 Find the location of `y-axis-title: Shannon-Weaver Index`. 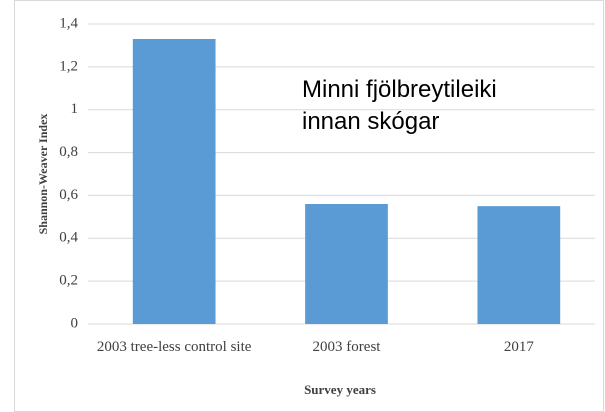

y-axis-title: Shannon-Weaver Index is located at coordinates (43, 174).